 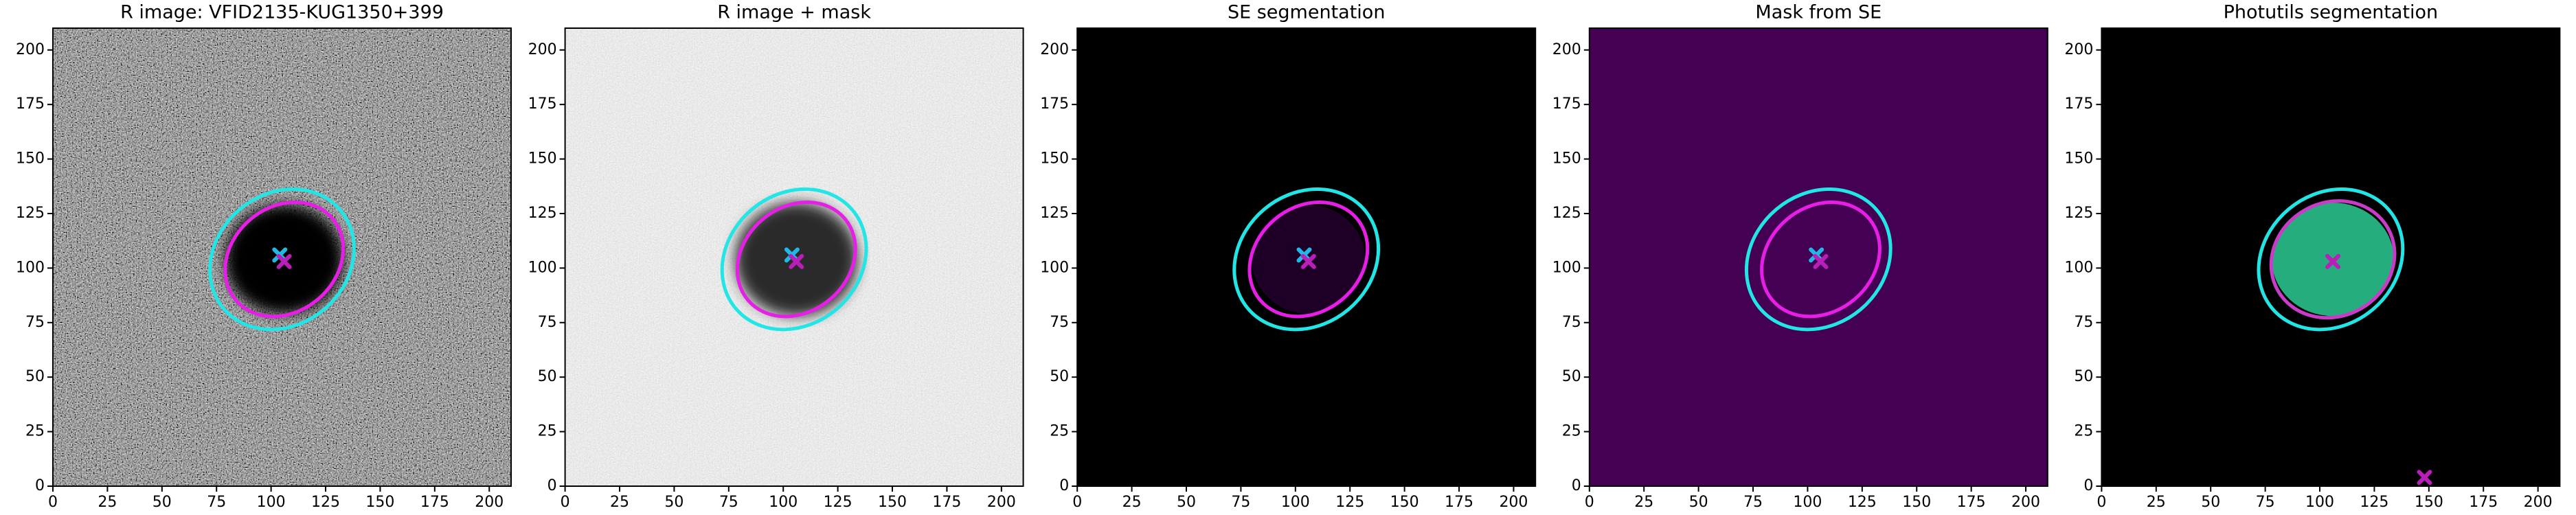 I want to click on panel-title: SE segmentation, so click(x=1306, y=12).